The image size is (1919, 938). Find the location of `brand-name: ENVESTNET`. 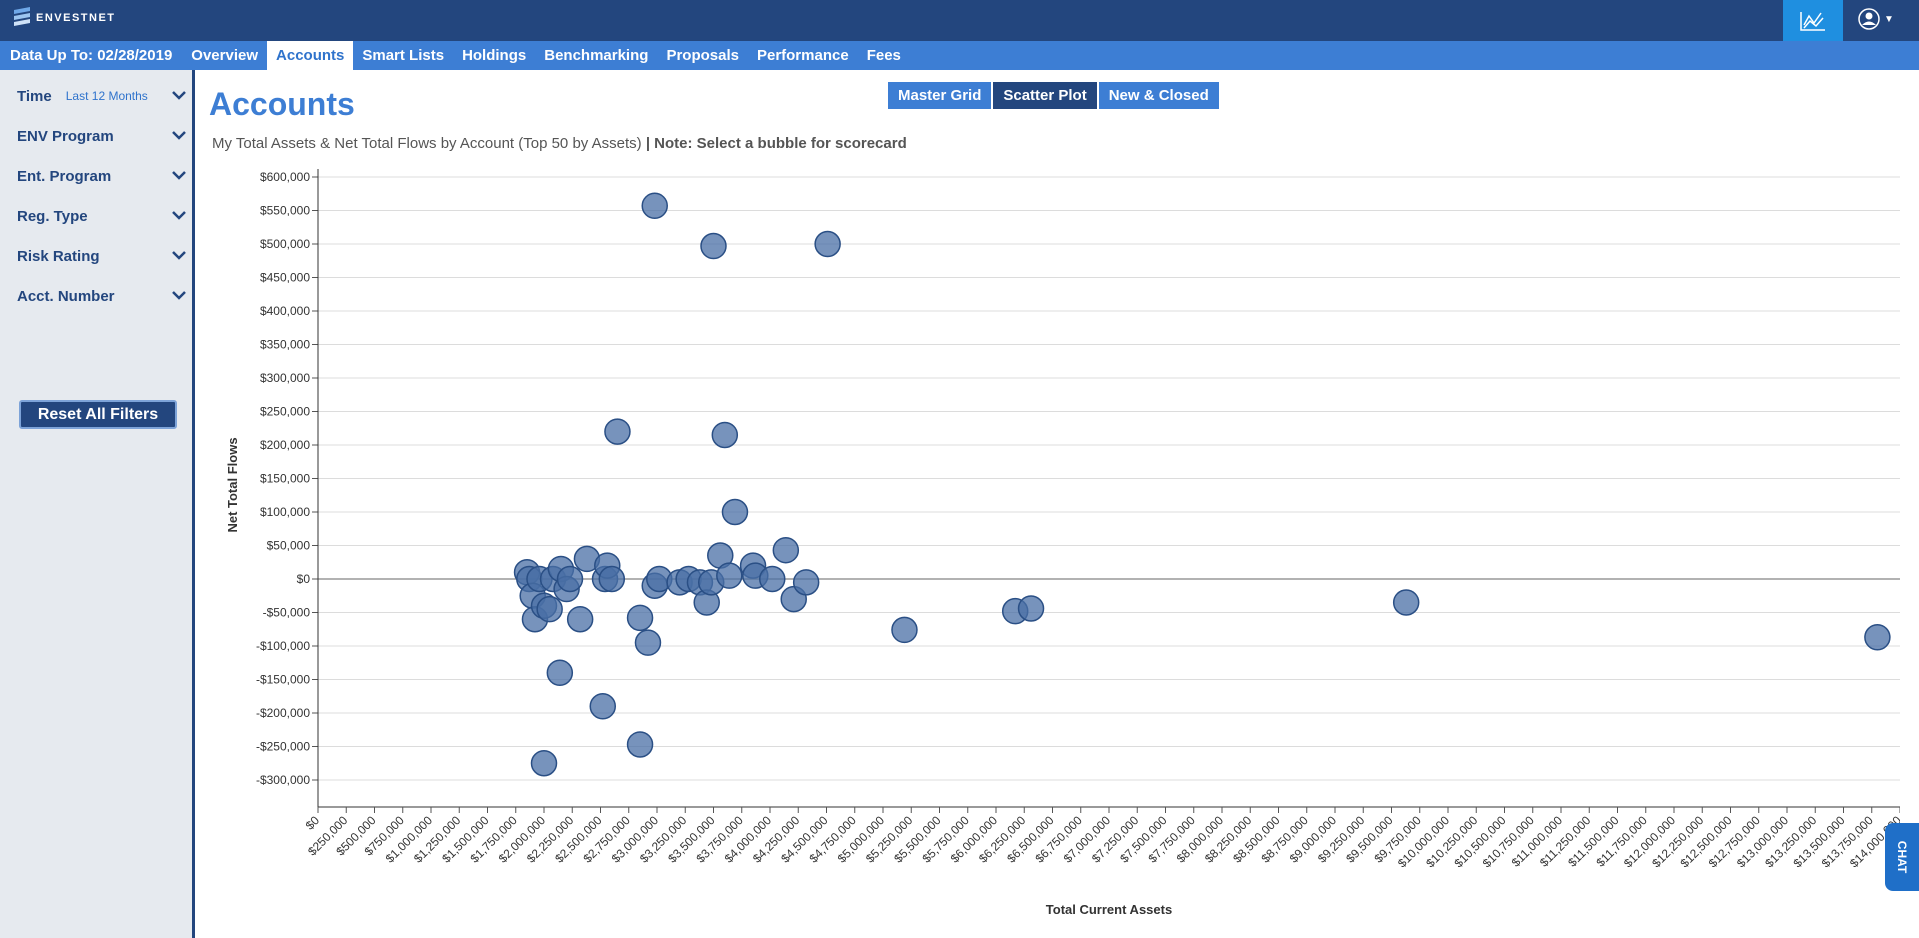

brand-name: ENVESTNET is located at coordinates (76, 18).